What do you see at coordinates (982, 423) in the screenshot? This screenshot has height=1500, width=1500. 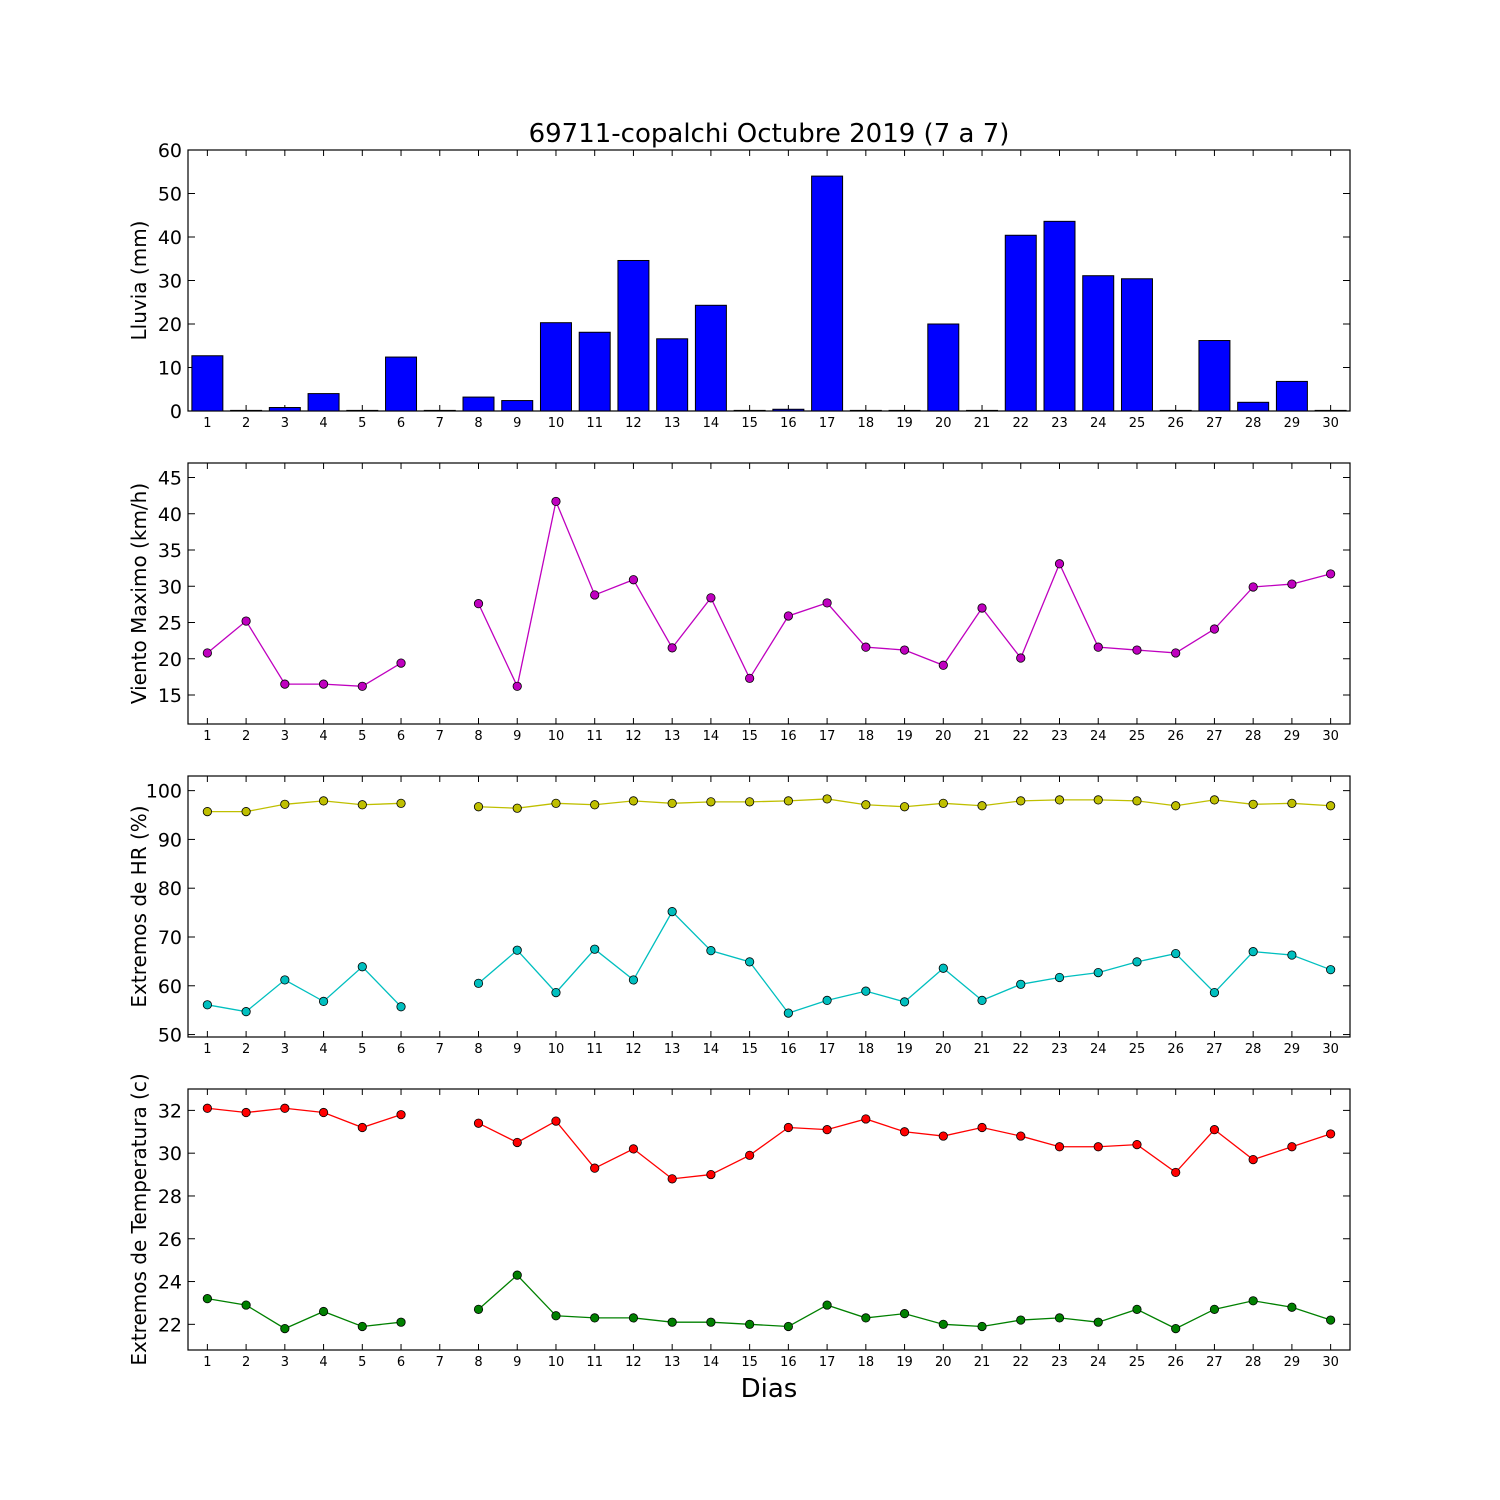 I see `rain-xtick-label: 21` at bounding box center [982, 423].